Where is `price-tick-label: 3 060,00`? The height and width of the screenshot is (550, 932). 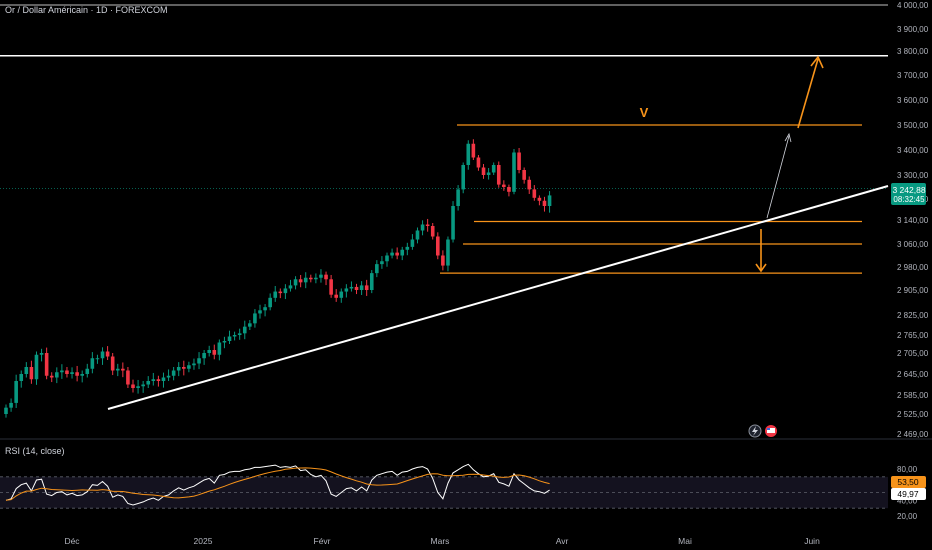
price-tick-label: 3 060,00 is located at coordinates (913, 244).